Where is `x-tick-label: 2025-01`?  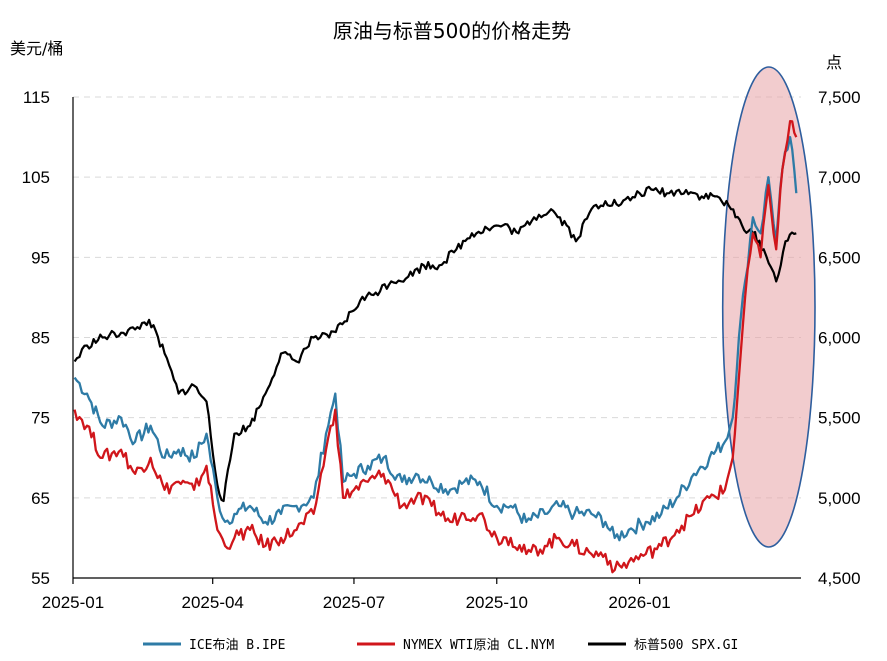
x-tick-label: 2025-01 is located at coordinates (73, 602).